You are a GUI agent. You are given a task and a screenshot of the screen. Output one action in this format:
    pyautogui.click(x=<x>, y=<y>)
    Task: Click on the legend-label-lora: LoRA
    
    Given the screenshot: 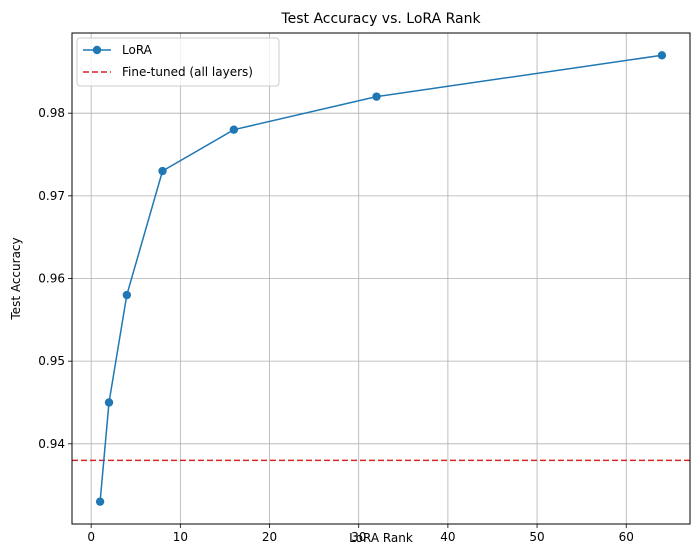 What is the action you would take?
    pyautogui.click(x=137, y=50)
    